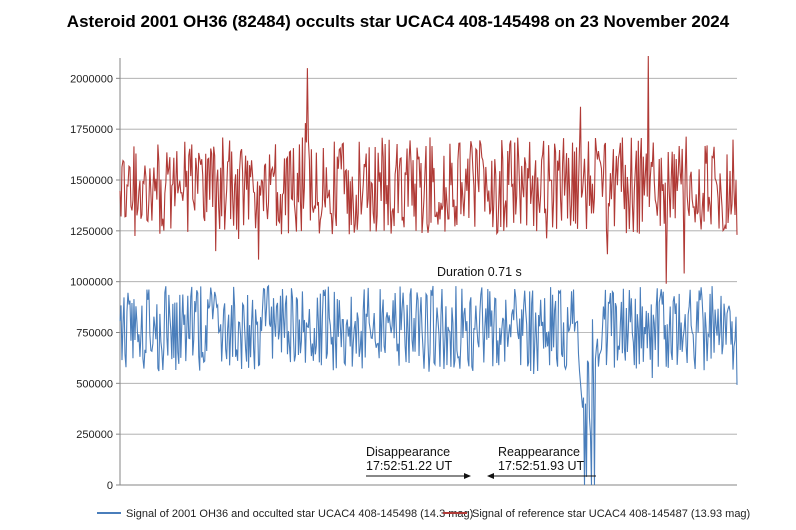  I want to click on y-tick-label: 1250000, so click(91, 232).